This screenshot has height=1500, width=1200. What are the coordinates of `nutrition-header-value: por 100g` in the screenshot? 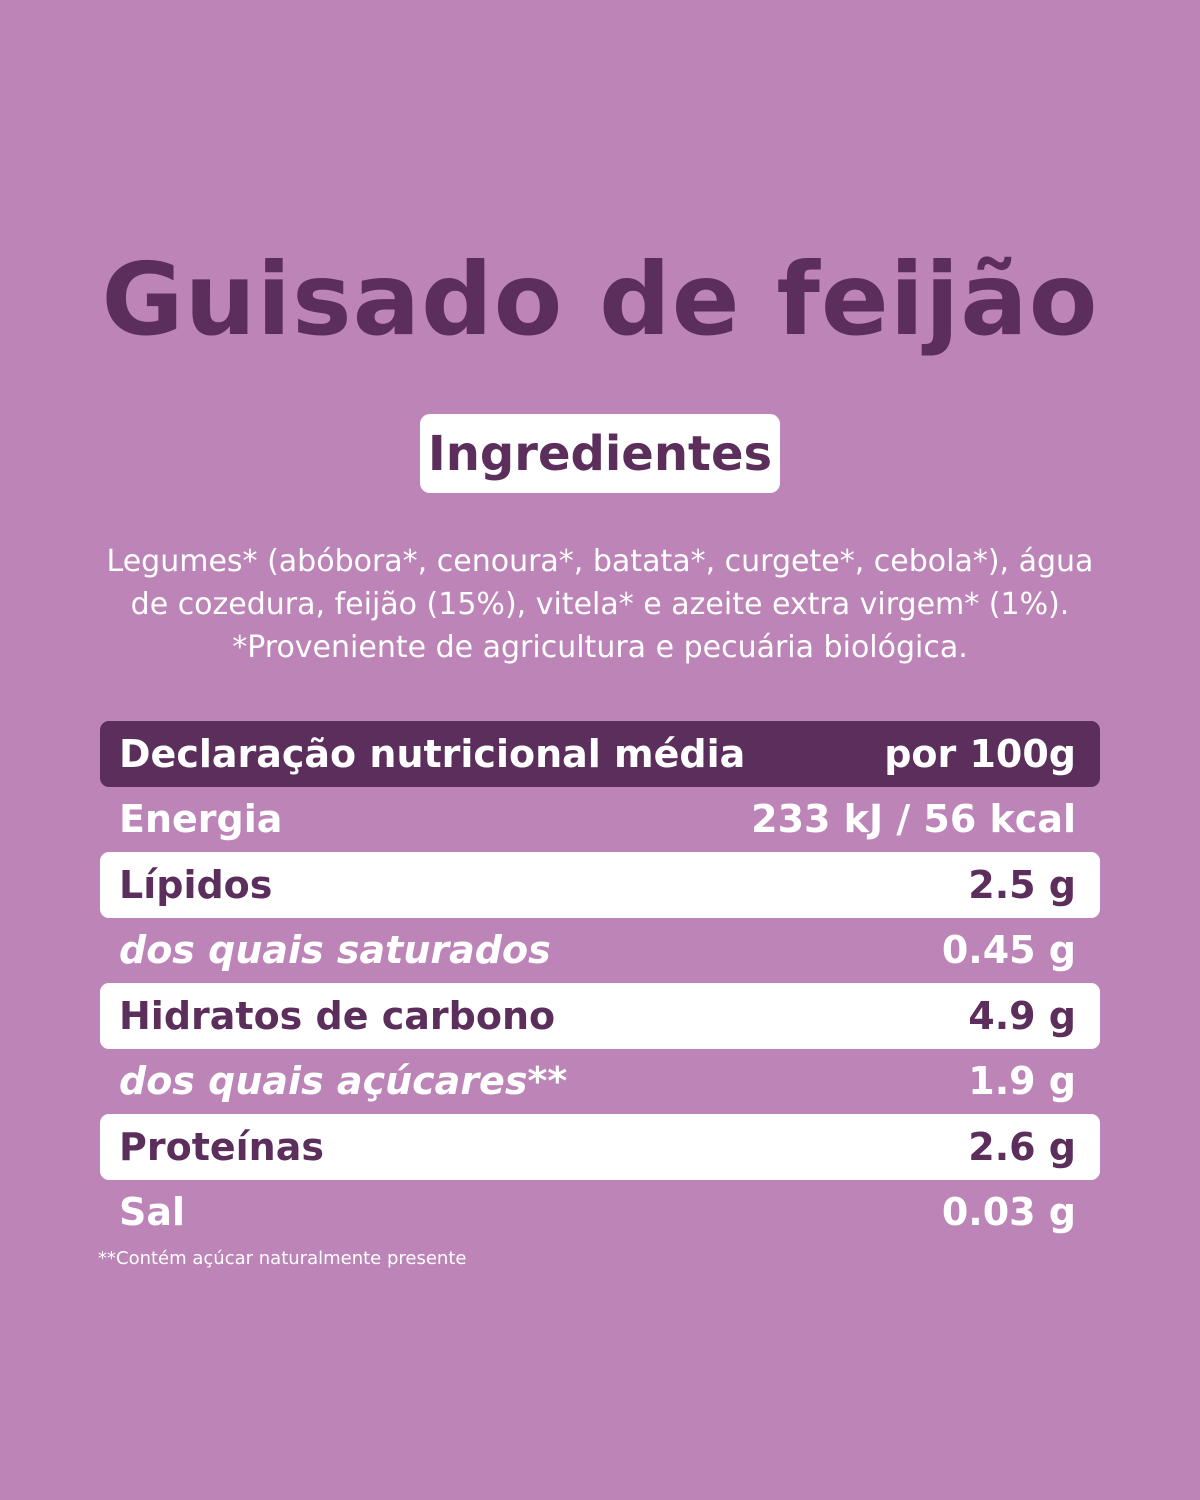 It's located at (980, 753).